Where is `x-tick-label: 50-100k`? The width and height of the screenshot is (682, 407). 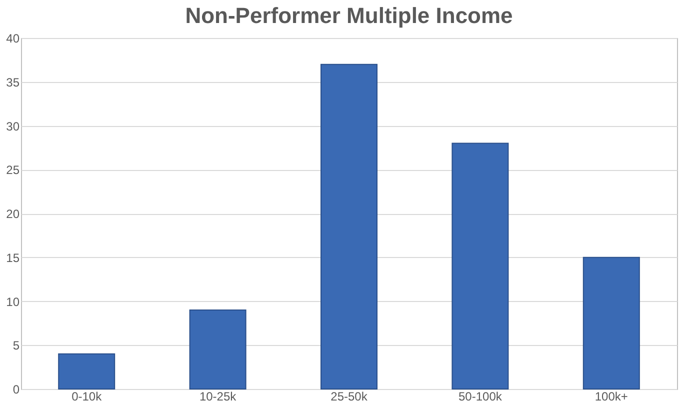
x-tick-label: 50-100k is located at coordinates (480, 397).